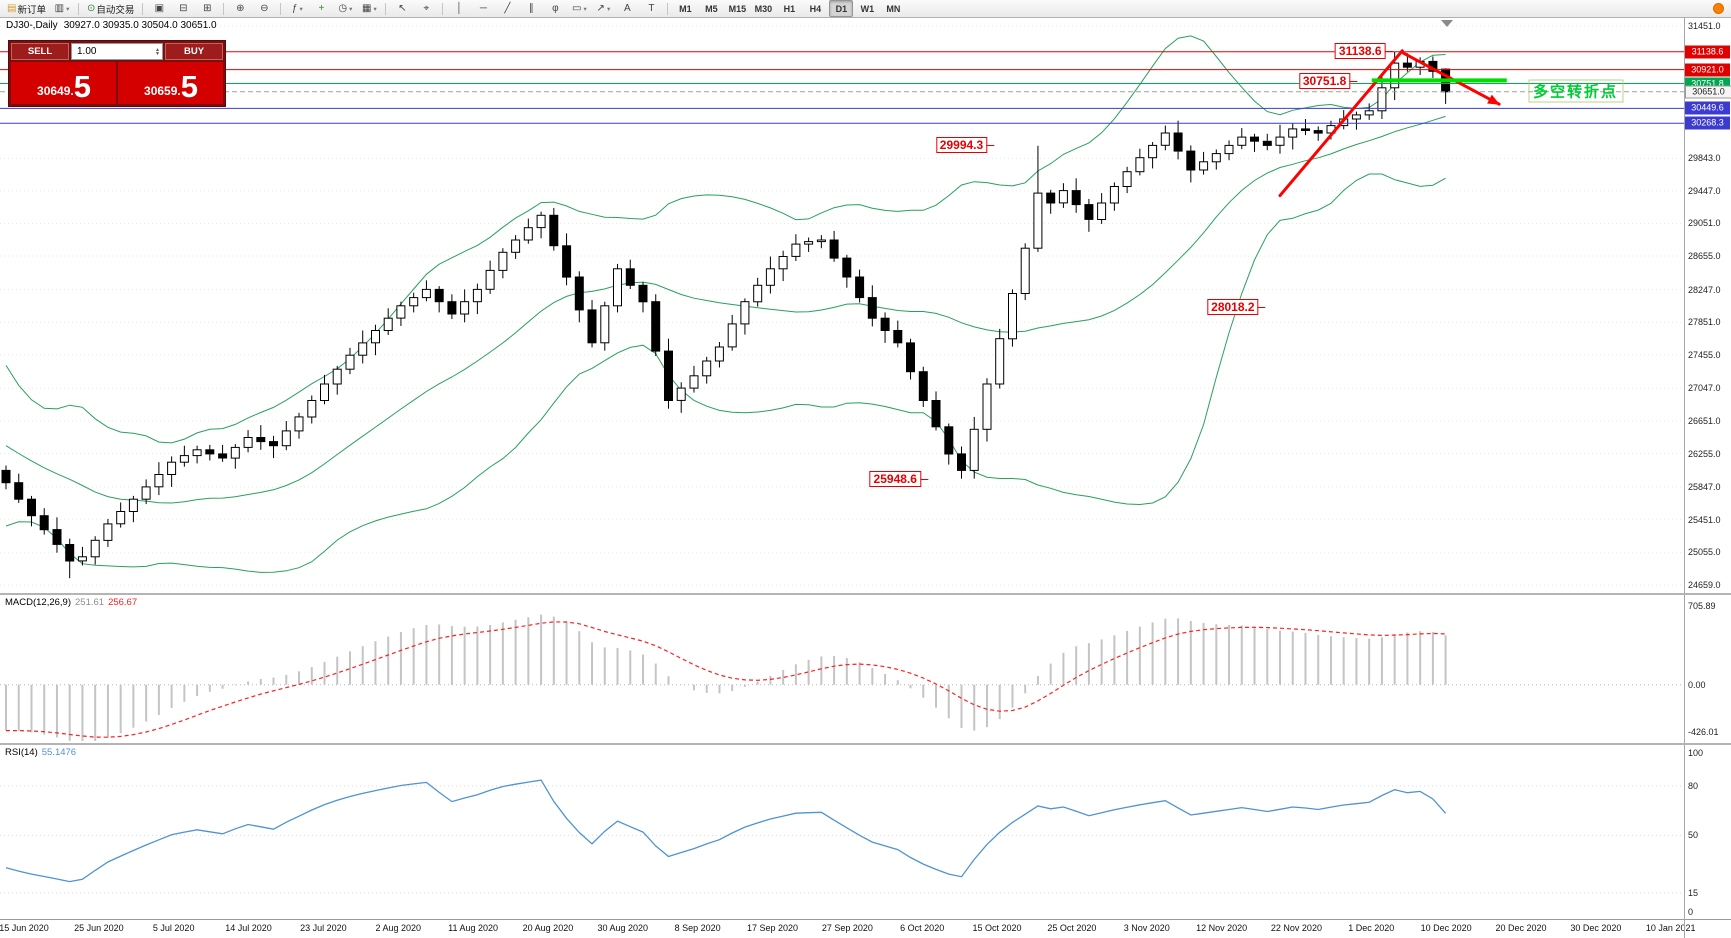 The image size is (1731, 938). I want to click on buy-price-big-digit: 5, so click(189, 86).